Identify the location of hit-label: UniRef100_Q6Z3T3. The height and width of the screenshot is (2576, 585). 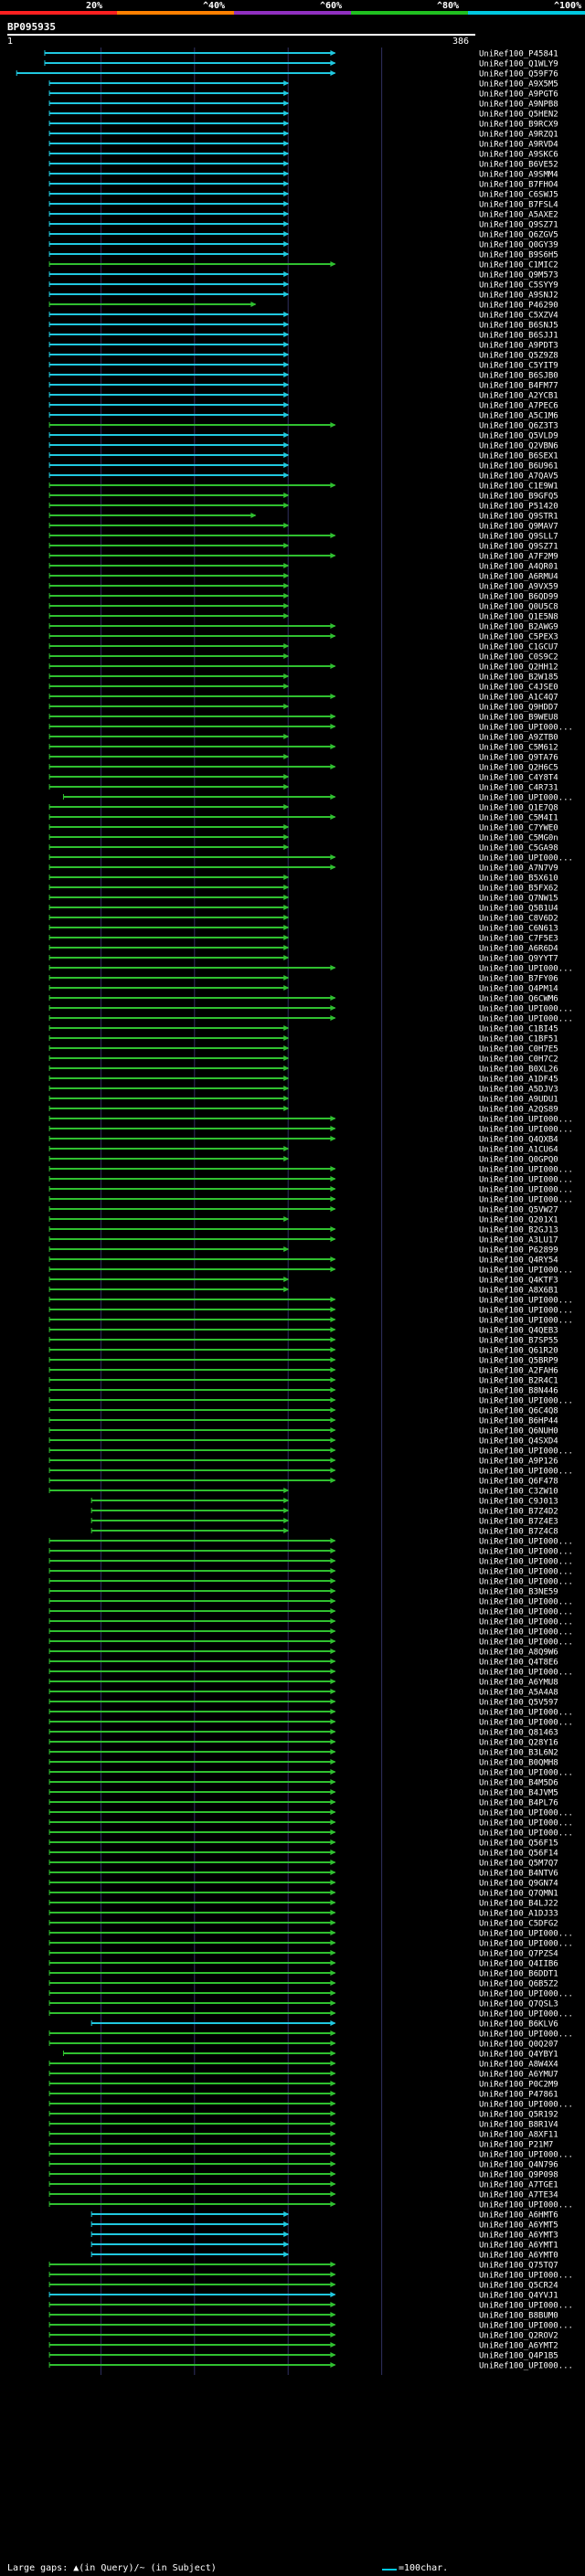
(518, 426).